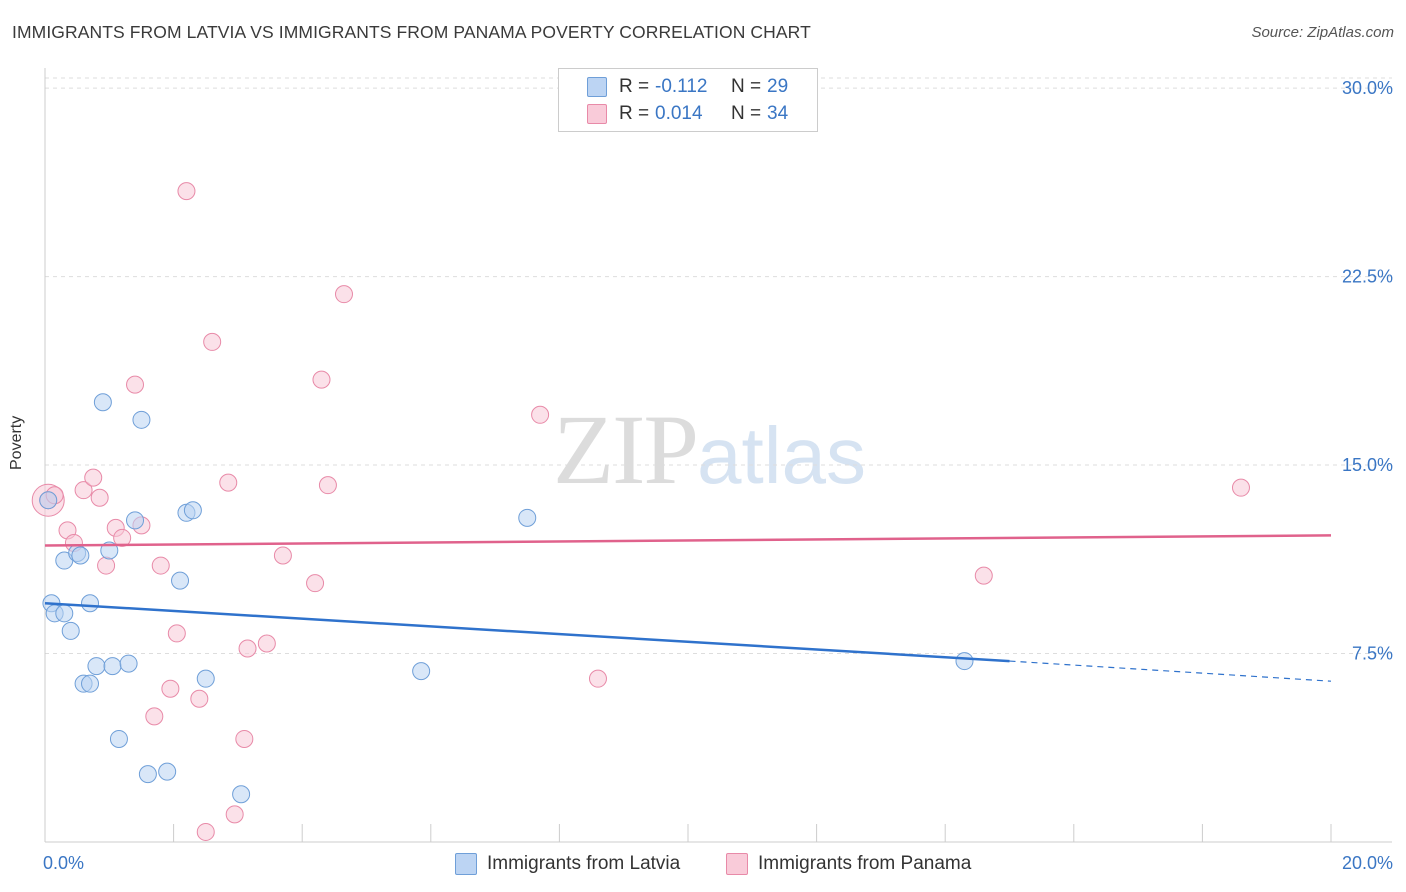 Image resolution: width=1406 pixels, height=892 pixels. I want to click on latvia-trend-extension, so click(1170, 671).